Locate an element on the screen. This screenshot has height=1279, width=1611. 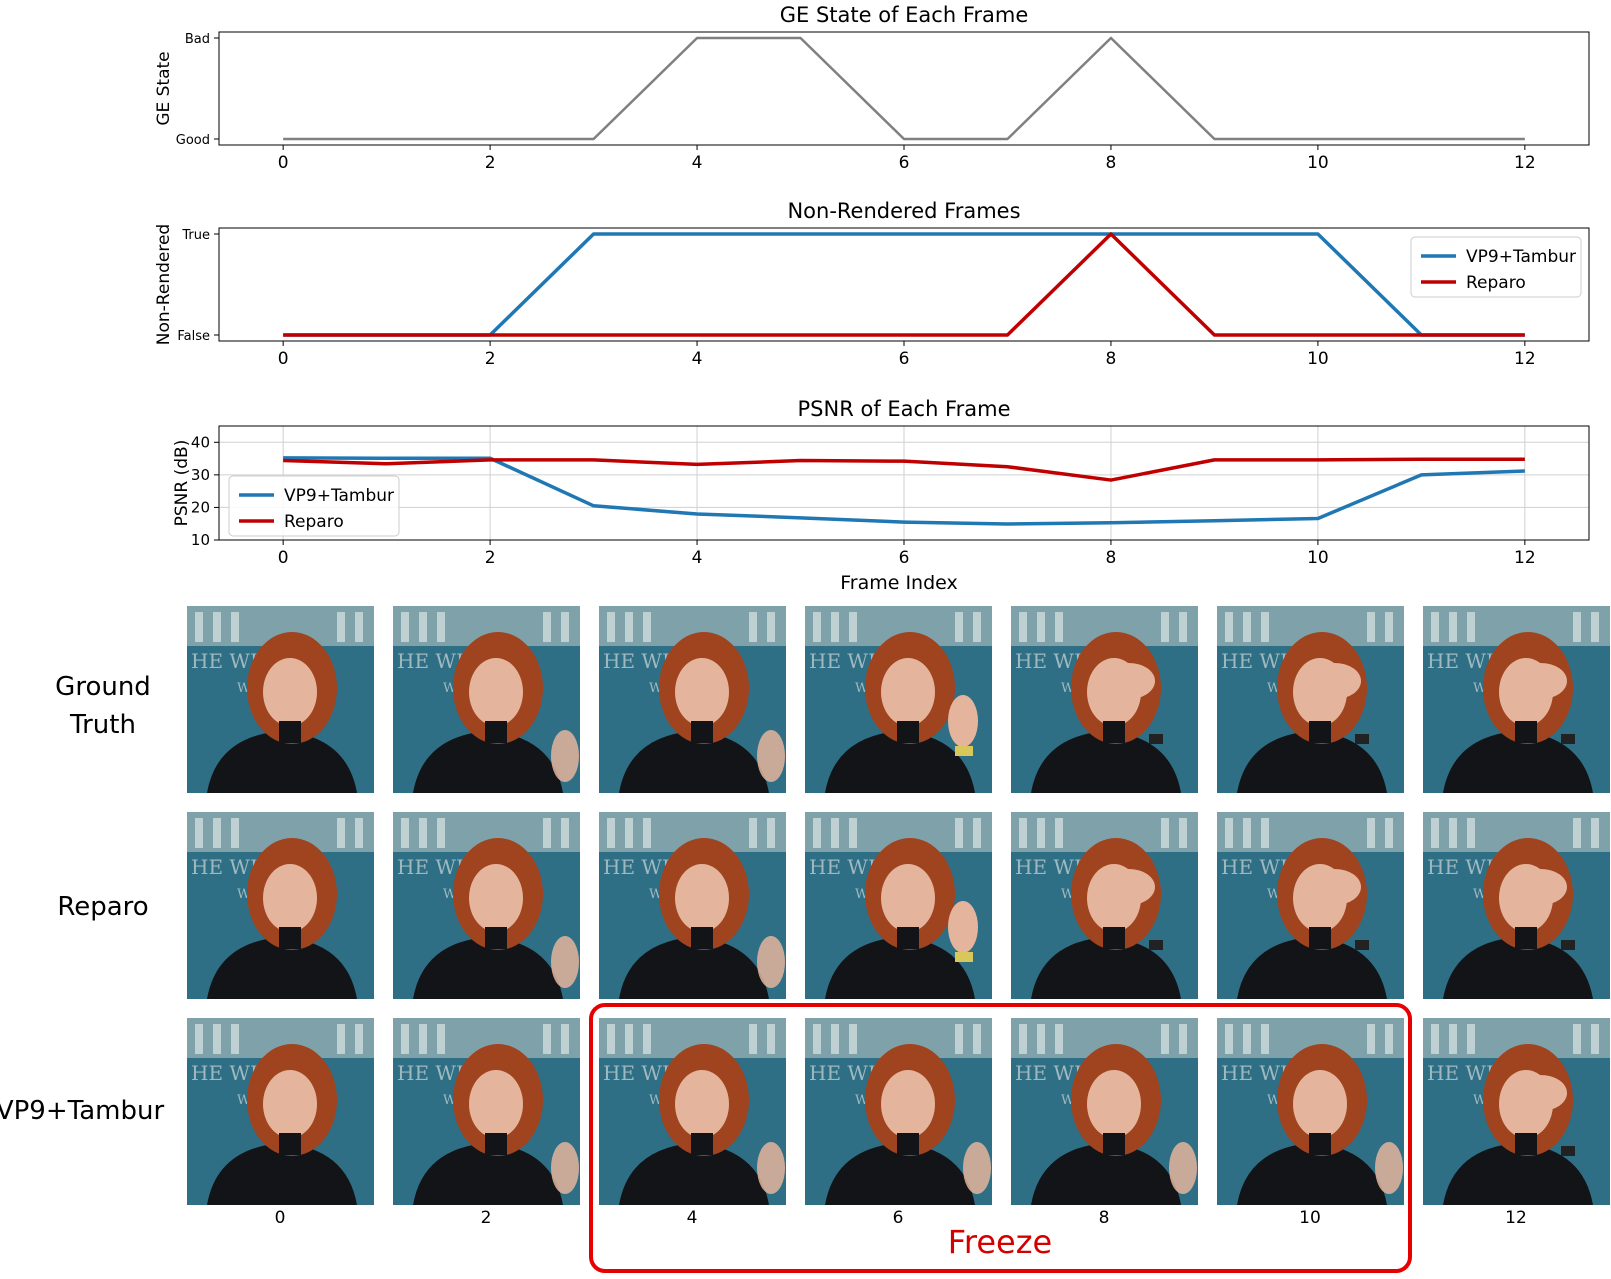
freeze-label: Freeze is located at coordinates (1000, 1242).